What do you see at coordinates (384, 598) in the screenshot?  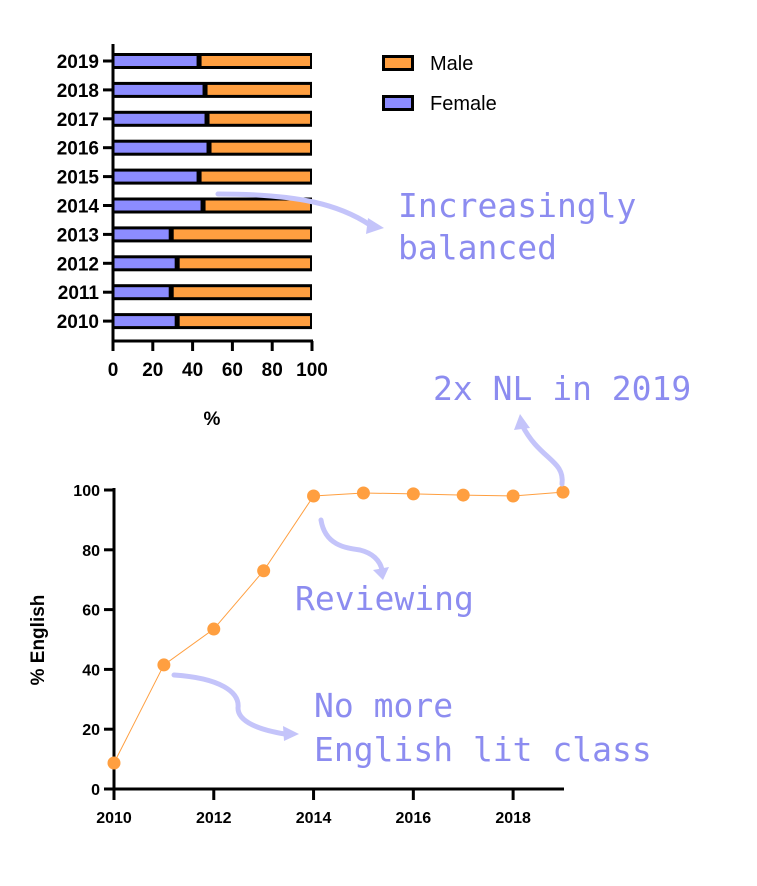 I see `annotation-reviewing: Reviewing` at bounding box center [384, 598].